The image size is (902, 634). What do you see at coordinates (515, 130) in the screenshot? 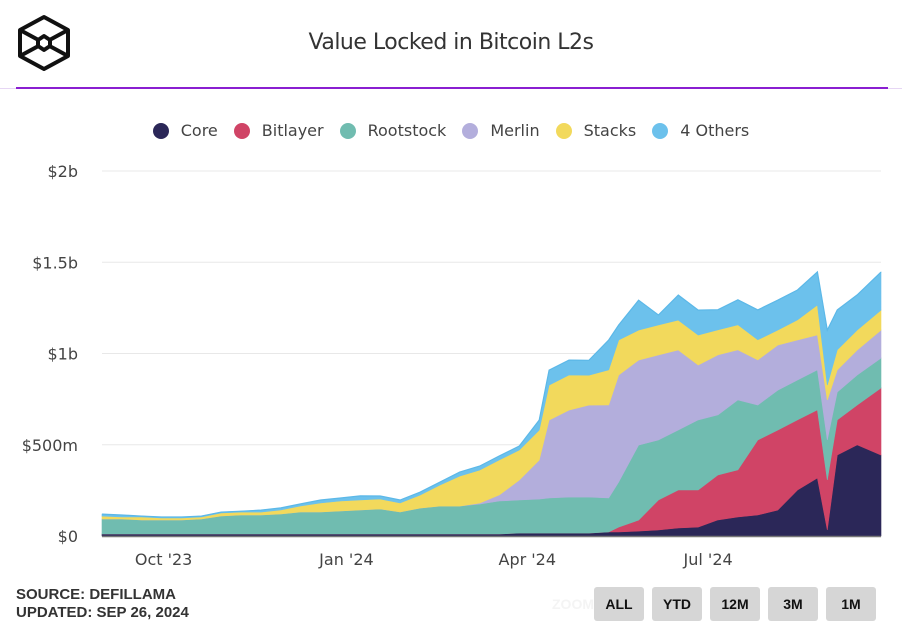
I see `legend-label: Merlin` at bounding box center [515, 130].